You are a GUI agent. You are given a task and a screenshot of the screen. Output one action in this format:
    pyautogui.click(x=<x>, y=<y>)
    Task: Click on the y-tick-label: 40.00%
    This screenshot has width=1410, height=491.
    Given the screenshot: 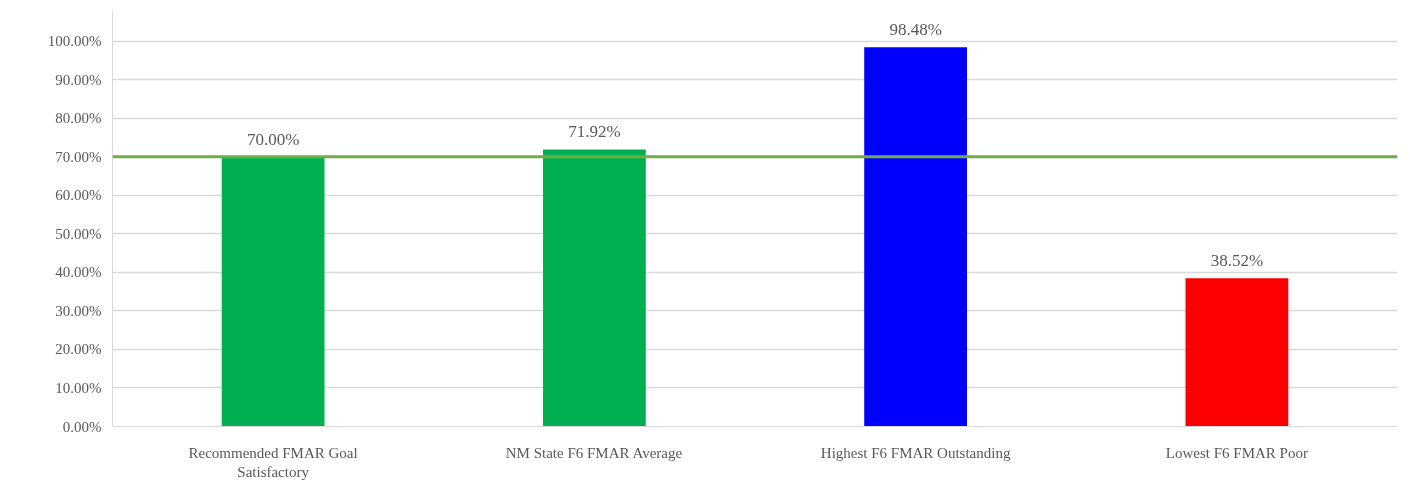 What is the action you would take?
    pyautogui.click(x=78, y=272)
    